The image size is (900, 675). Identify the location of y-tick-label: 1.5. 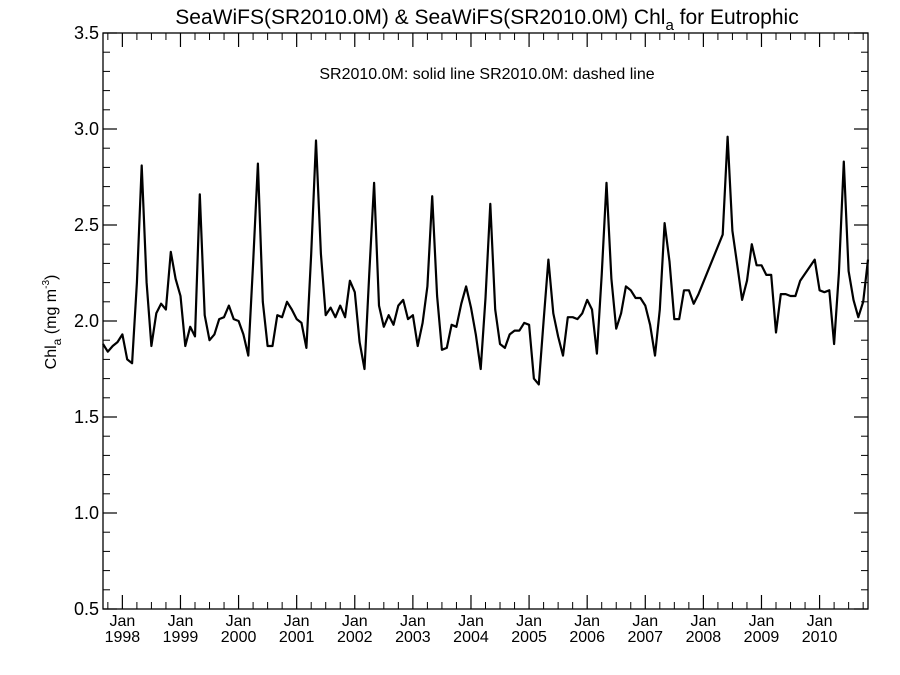
(86, 417).